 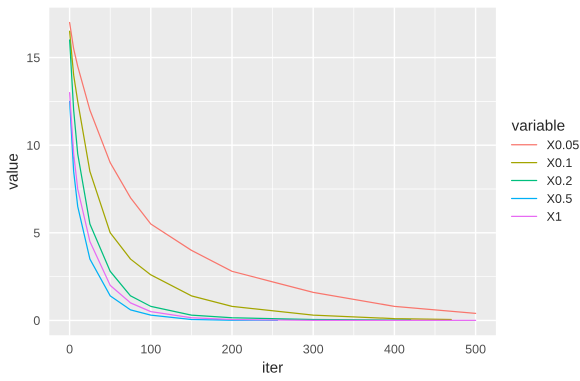 I want to click on legend-label: X0.1, so click(x=559, y=163).